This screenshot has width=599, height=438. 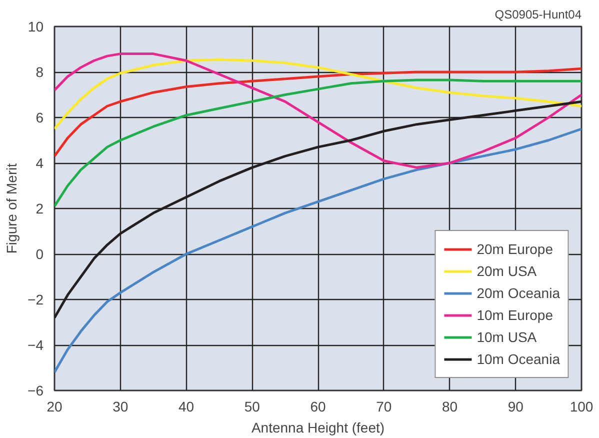 What do you see at coordinates (506, 337) in the screenshot?
I see `legend-label: 10m USA` at bounding box center [506, 337].